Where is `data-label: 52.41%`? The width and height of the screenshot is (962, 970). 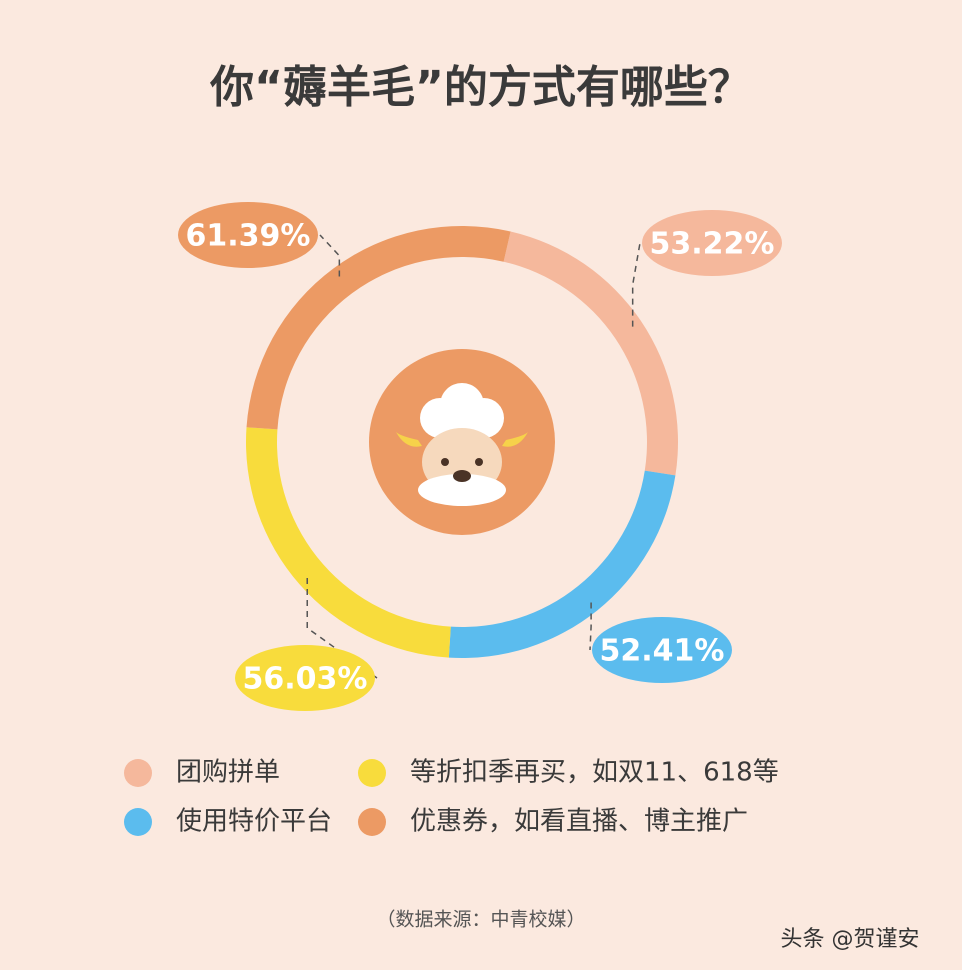
data-label: 52.41% is located at coordinates (662, 651).